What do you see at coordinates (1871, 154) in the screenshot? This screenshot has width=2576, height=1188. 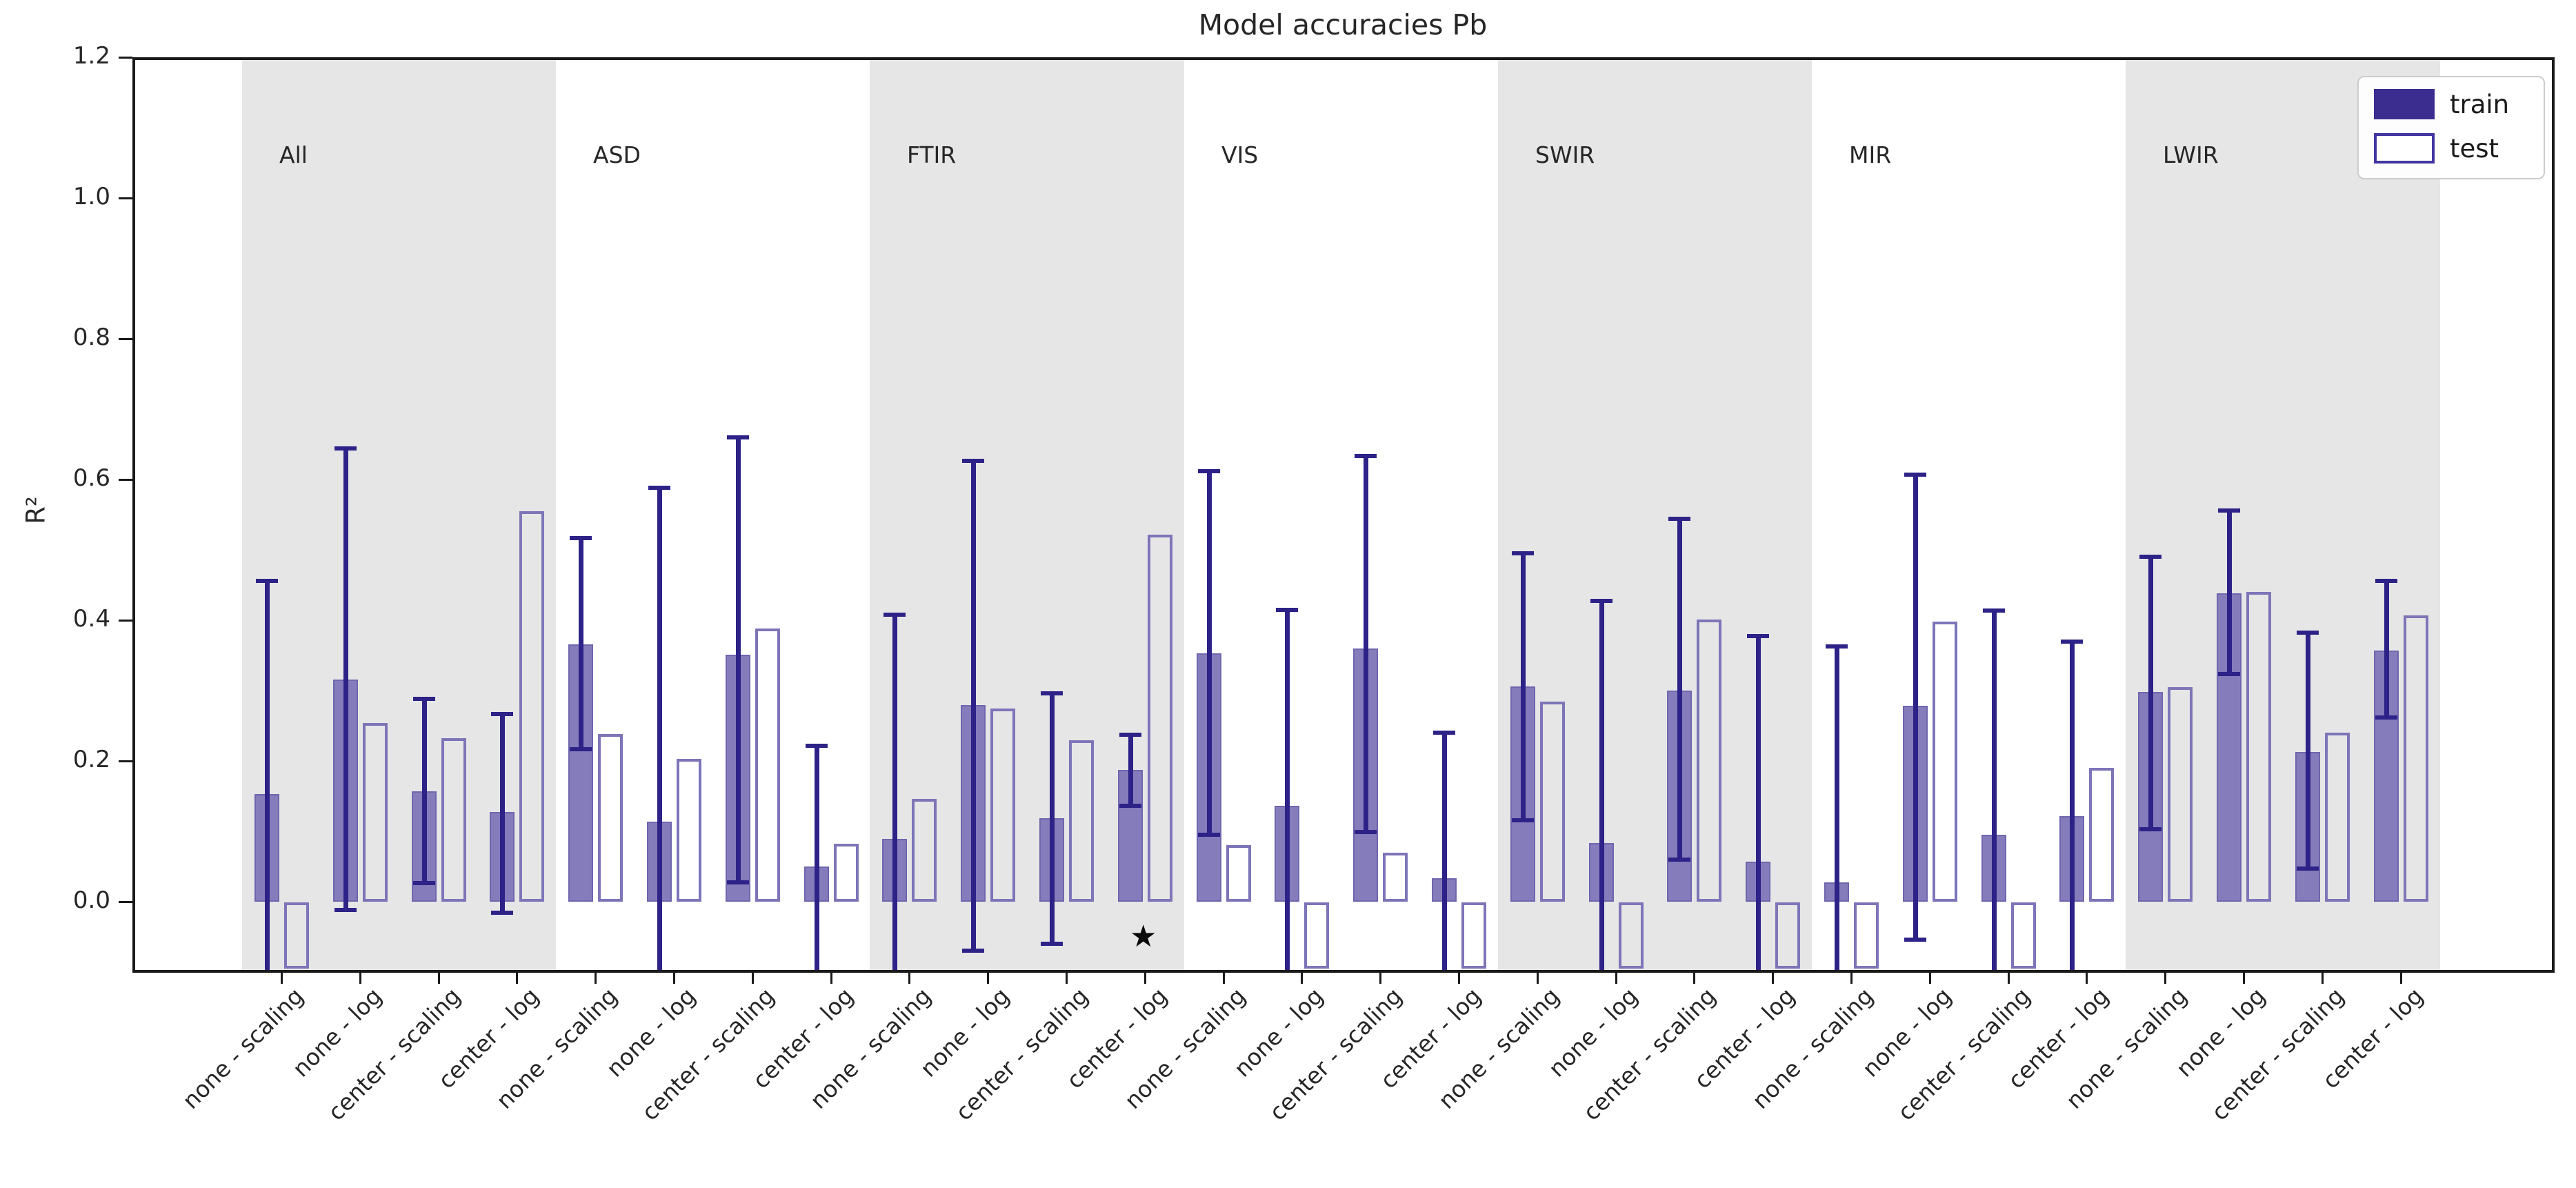 I see `group-label-mir: MIR` at bounding box center [1871, 154].